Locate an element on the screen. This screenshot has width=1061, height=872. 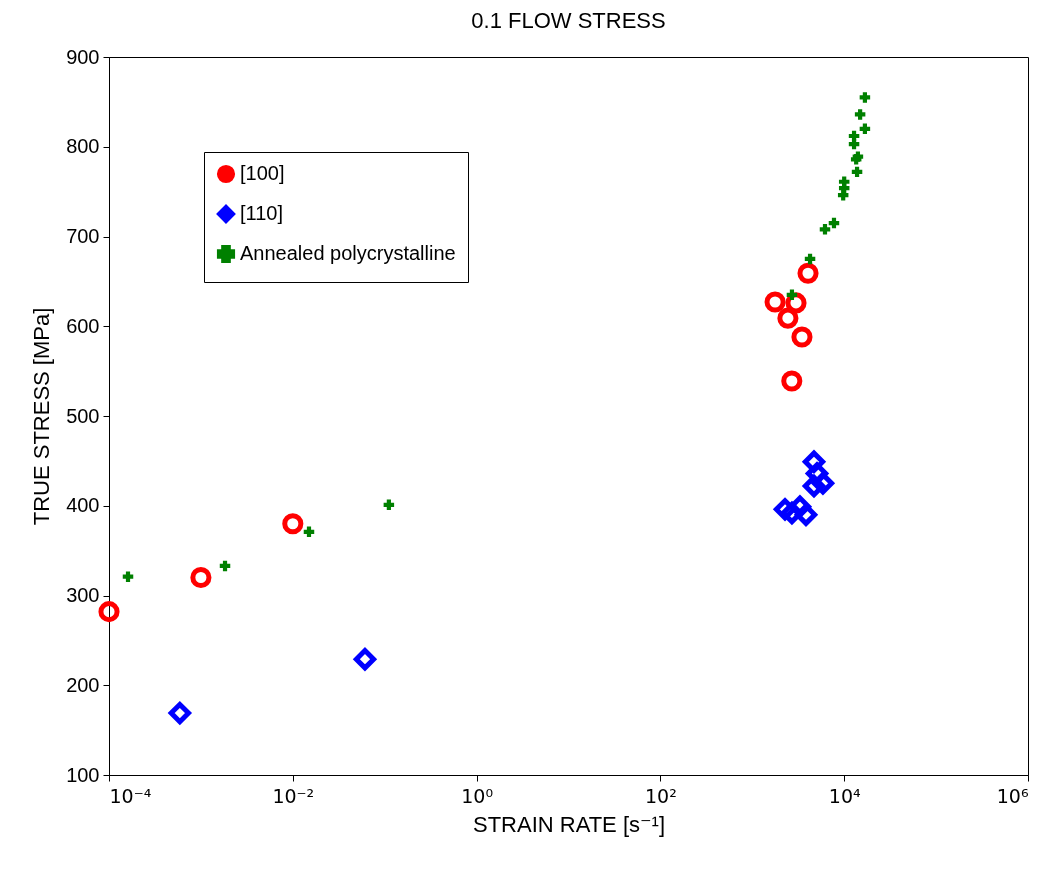
y-tick-label: 800 is located at coordinates (83, 146).